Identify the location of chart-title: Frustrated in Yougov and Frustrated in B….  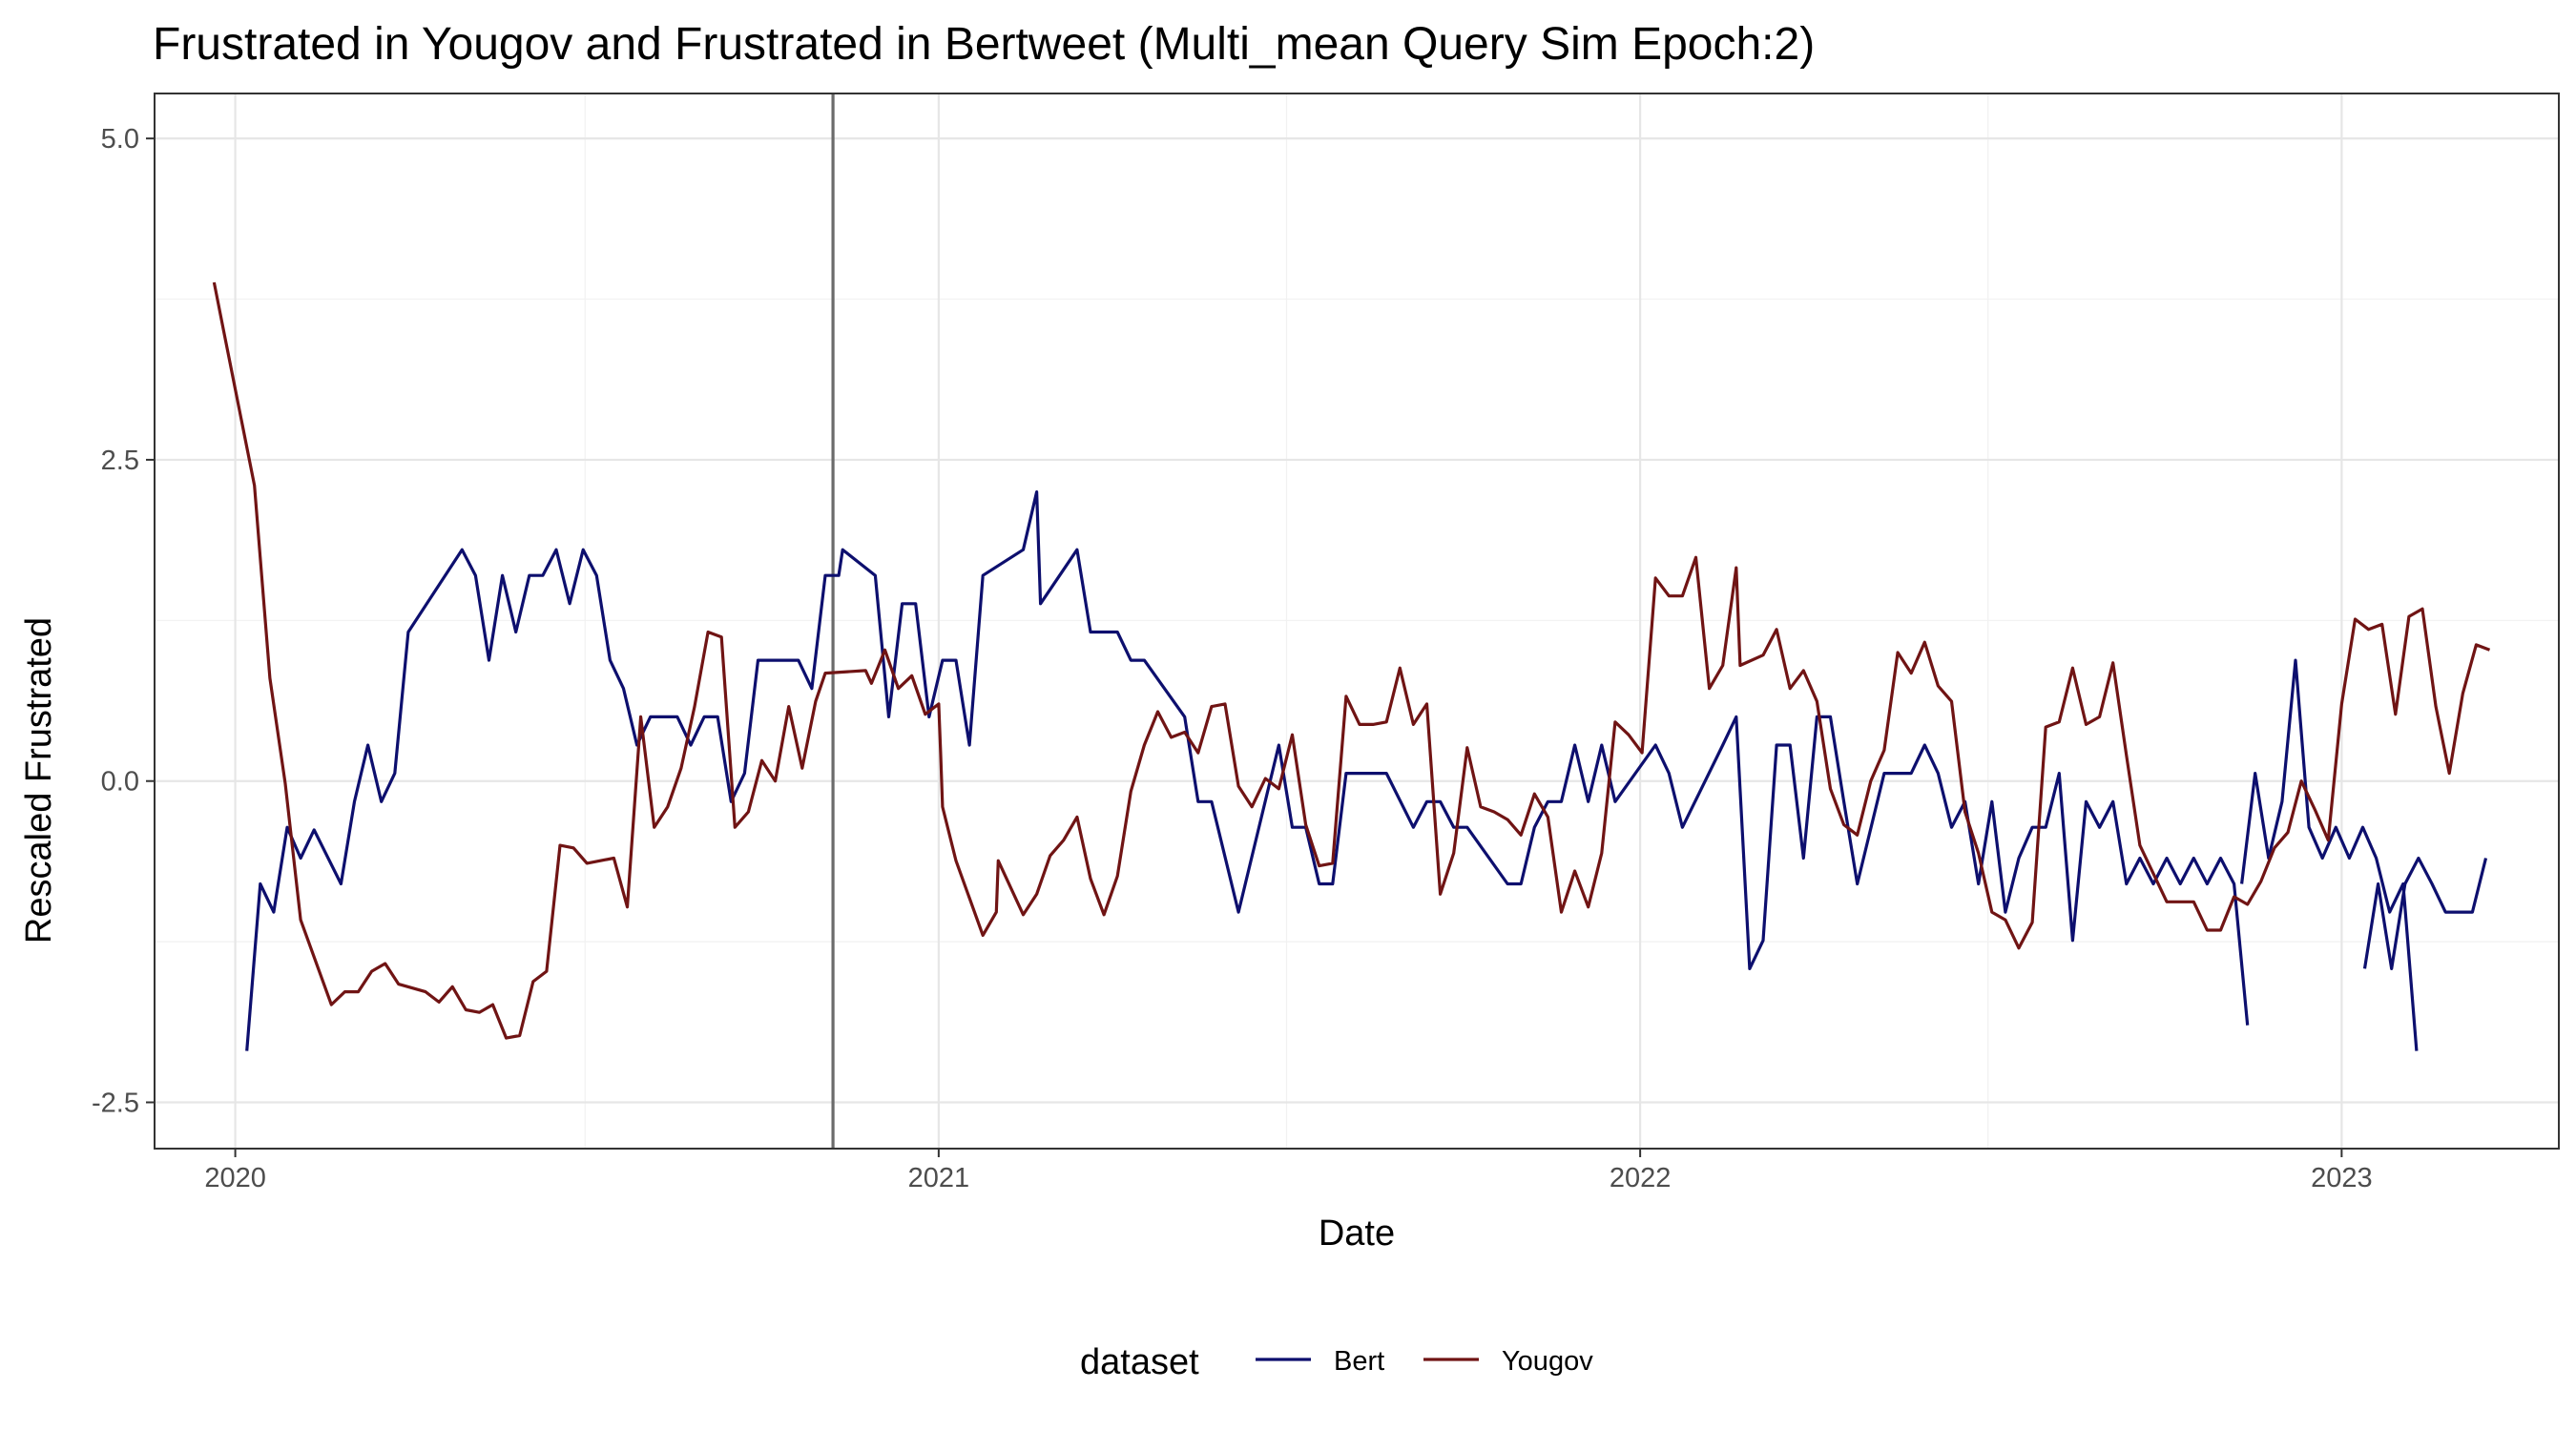
(984, 44).